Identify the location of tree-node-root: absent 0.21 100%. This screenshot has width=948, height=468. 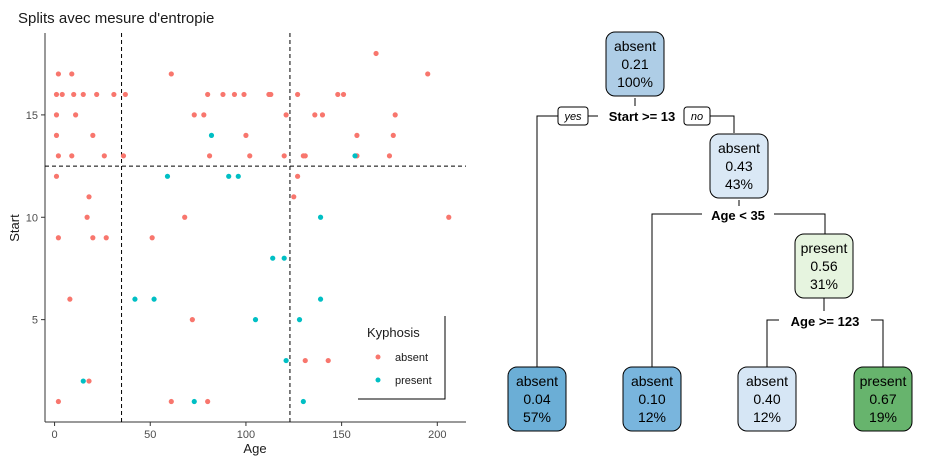
(635, 64).